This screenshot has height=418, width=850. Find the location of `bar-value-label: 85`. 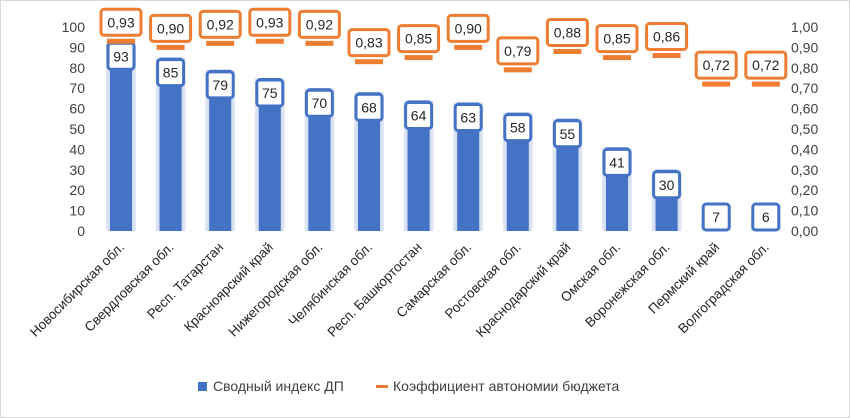

bar-value-label: 85 is located at coordinates (171, 73).